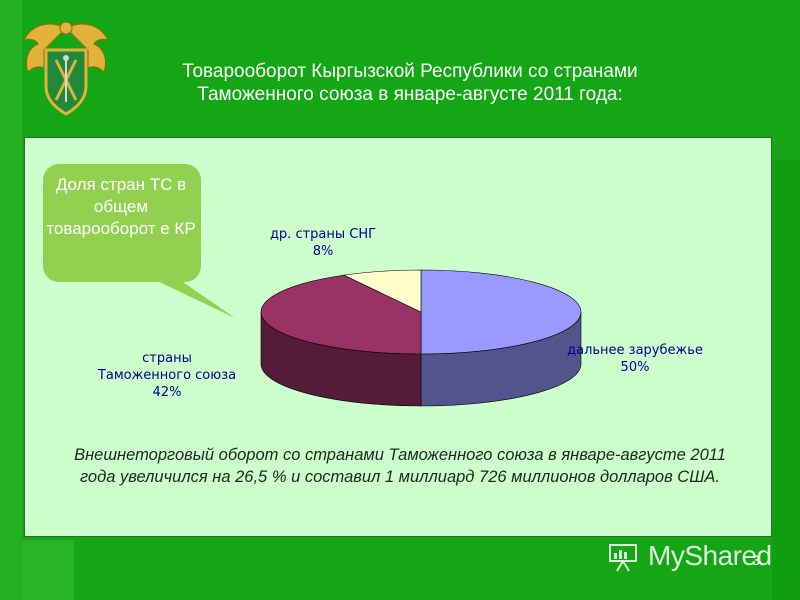  What do you see at coordinates (323, 234) in the screenshot?
I see `label-other-cis-name: др. страны СНГ` at bounding box center [323, 234].